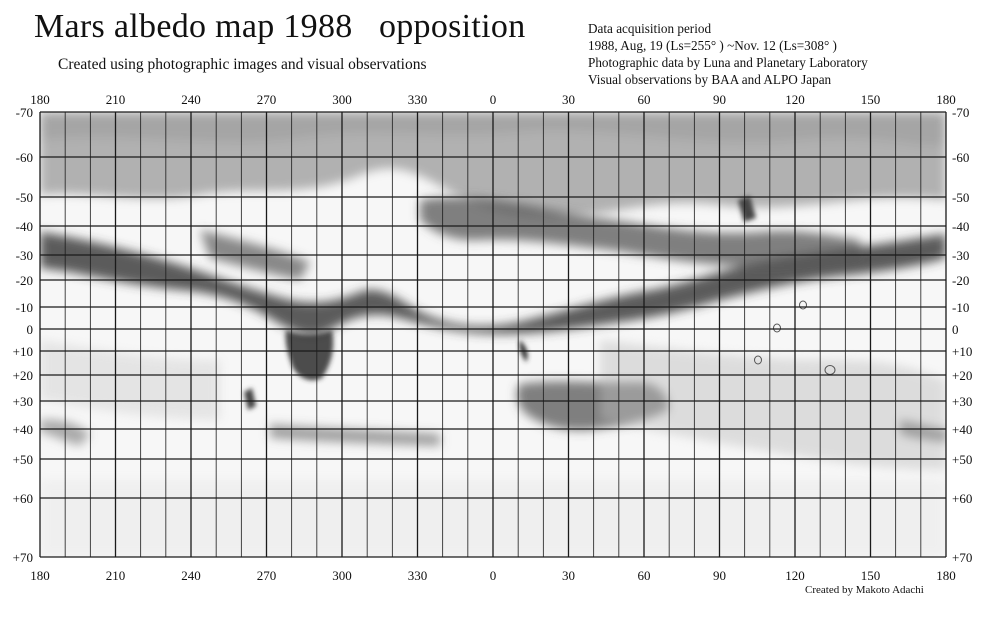  I want to click on latitude-label-left: +60, so click(23, 498).